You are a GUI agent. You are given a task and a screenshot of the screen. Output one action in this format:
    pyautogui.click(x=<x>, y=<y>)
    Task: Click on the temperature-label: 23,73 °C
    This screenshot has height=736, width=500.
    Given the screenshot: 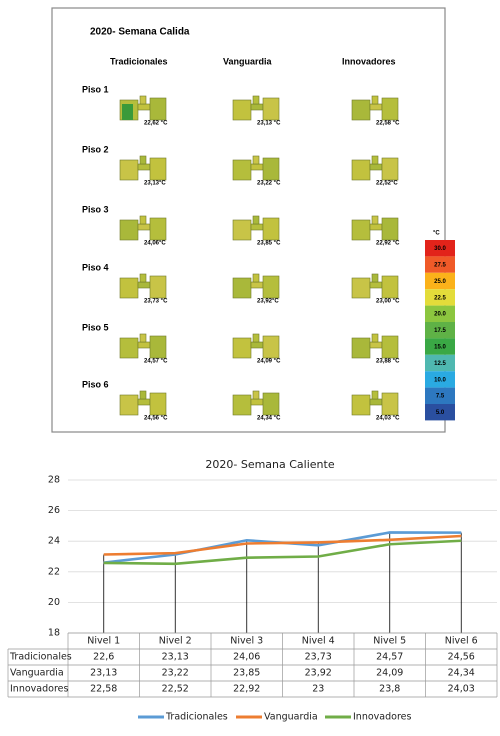 What is the action you would take?
    pyautogui.click(x=156, y=302)
    